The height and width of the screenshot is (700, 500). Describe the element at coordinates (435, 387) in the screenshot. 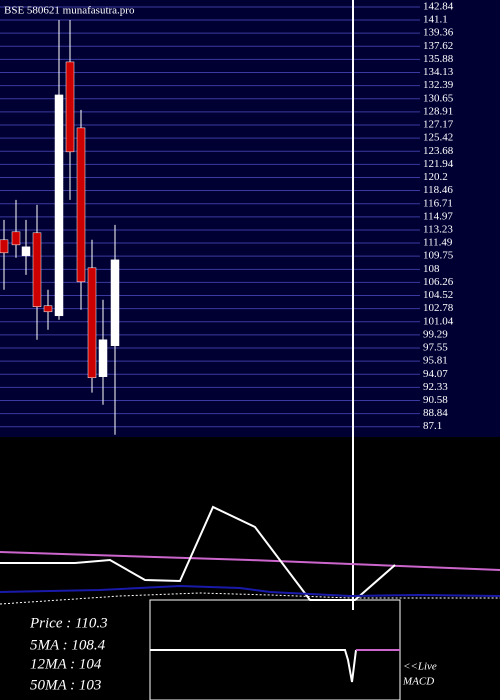

I see `y-tick-label: 92.33` at that location.